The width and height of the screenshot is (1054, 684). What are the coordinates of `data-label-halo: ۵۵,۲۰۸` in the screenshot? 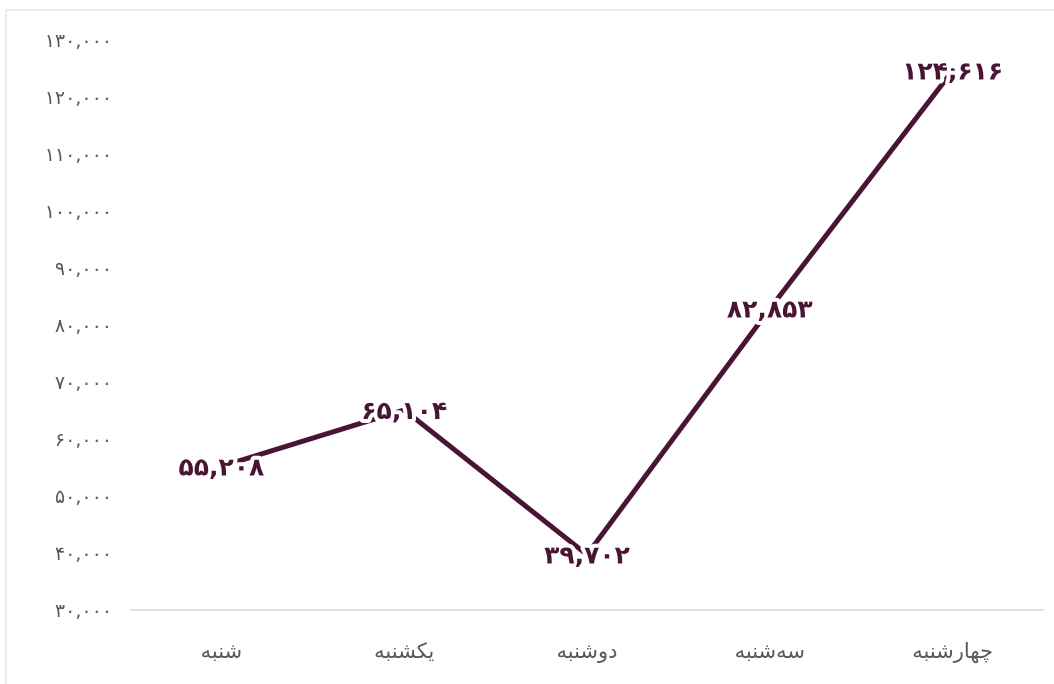 It's located at (222, 466).